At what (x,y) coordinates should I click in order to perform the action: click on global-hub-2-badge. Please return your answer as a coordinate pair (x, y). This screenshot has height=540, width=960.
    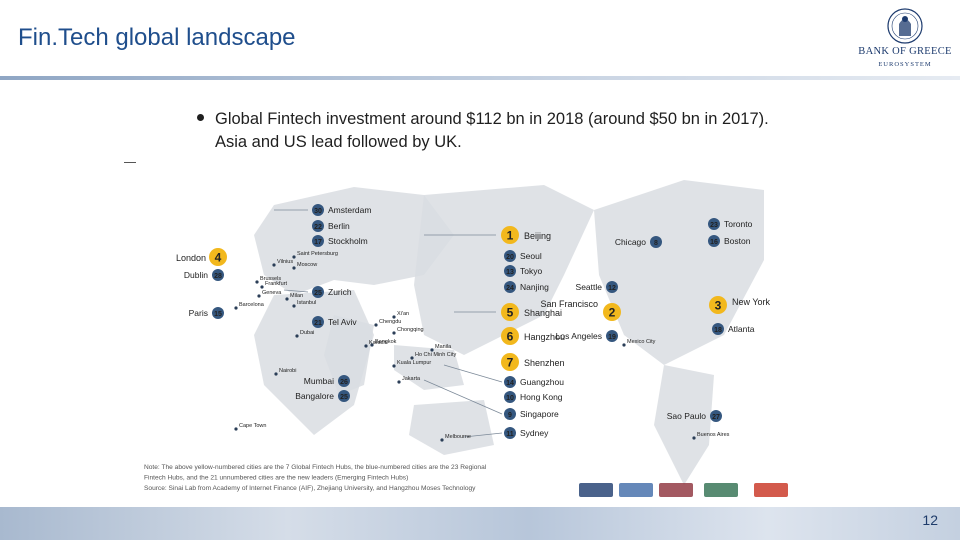
    Looking at the image, I should click on (718, 305).